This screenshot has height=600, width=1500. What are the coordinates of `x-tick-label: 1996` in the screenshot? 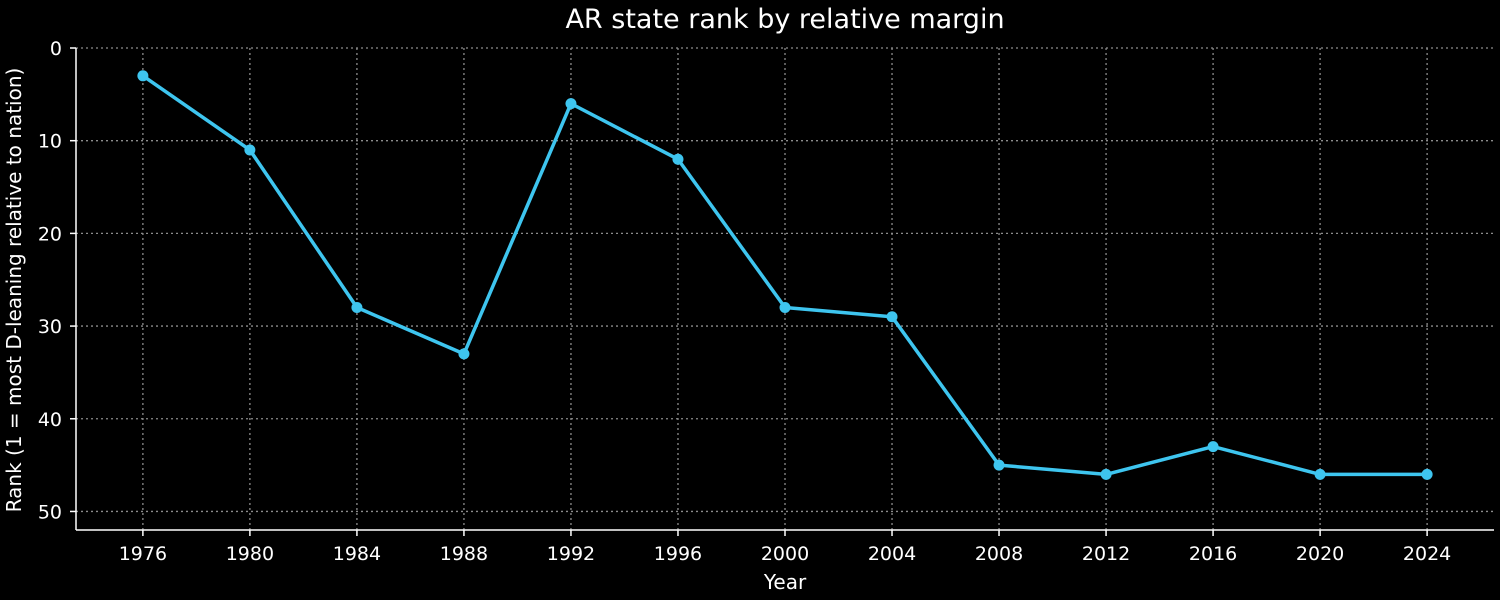 It's located at (678, 554).